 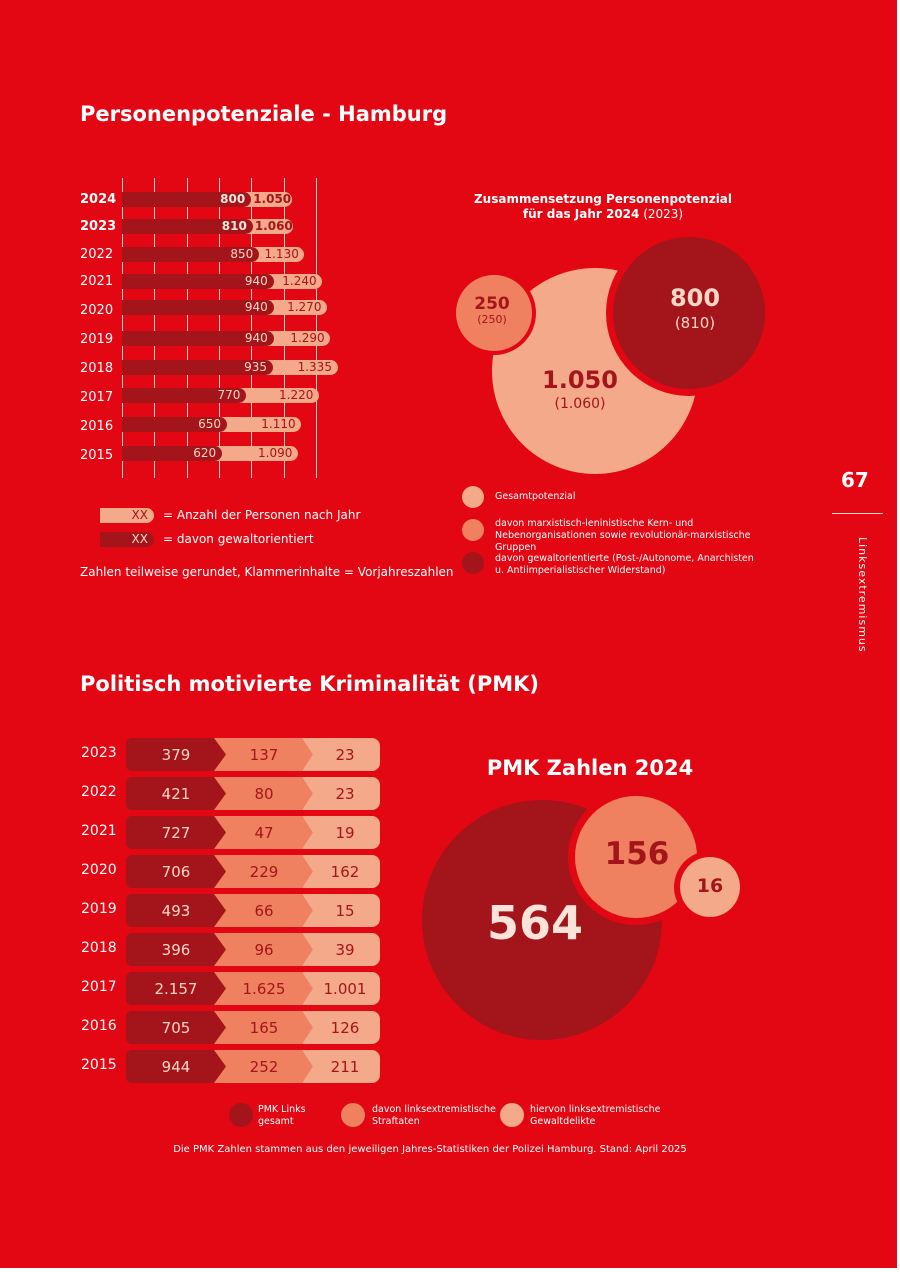 What do you see at coordinates (99, 870) in the screenshot?
I see `pmk-year-label: 2020` at bounding box center [99, 870].